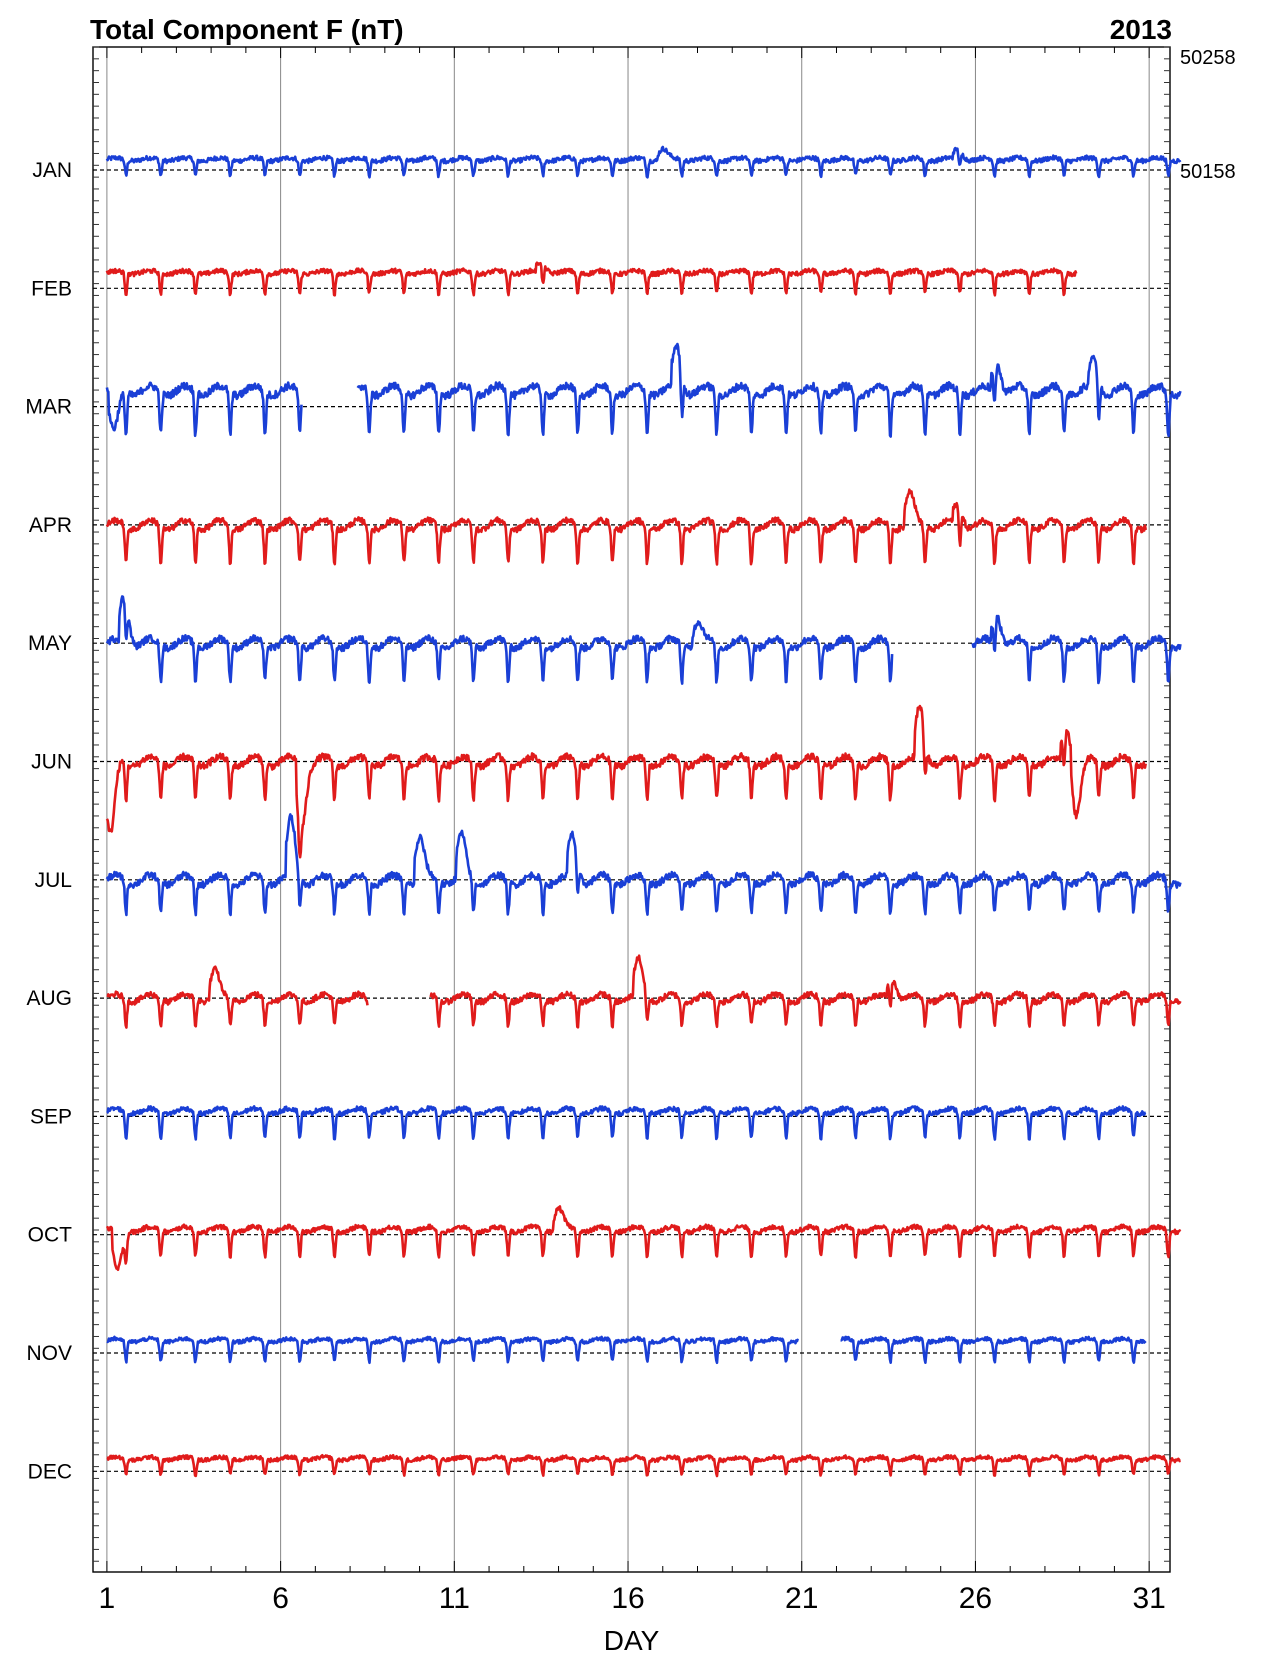 The width and height of the screenshot is (1276, 1664). What do you see at coordinates (51, 288) in the screenshot?
I see `month-label-feb: FEB` at bounding box center [51, 288].